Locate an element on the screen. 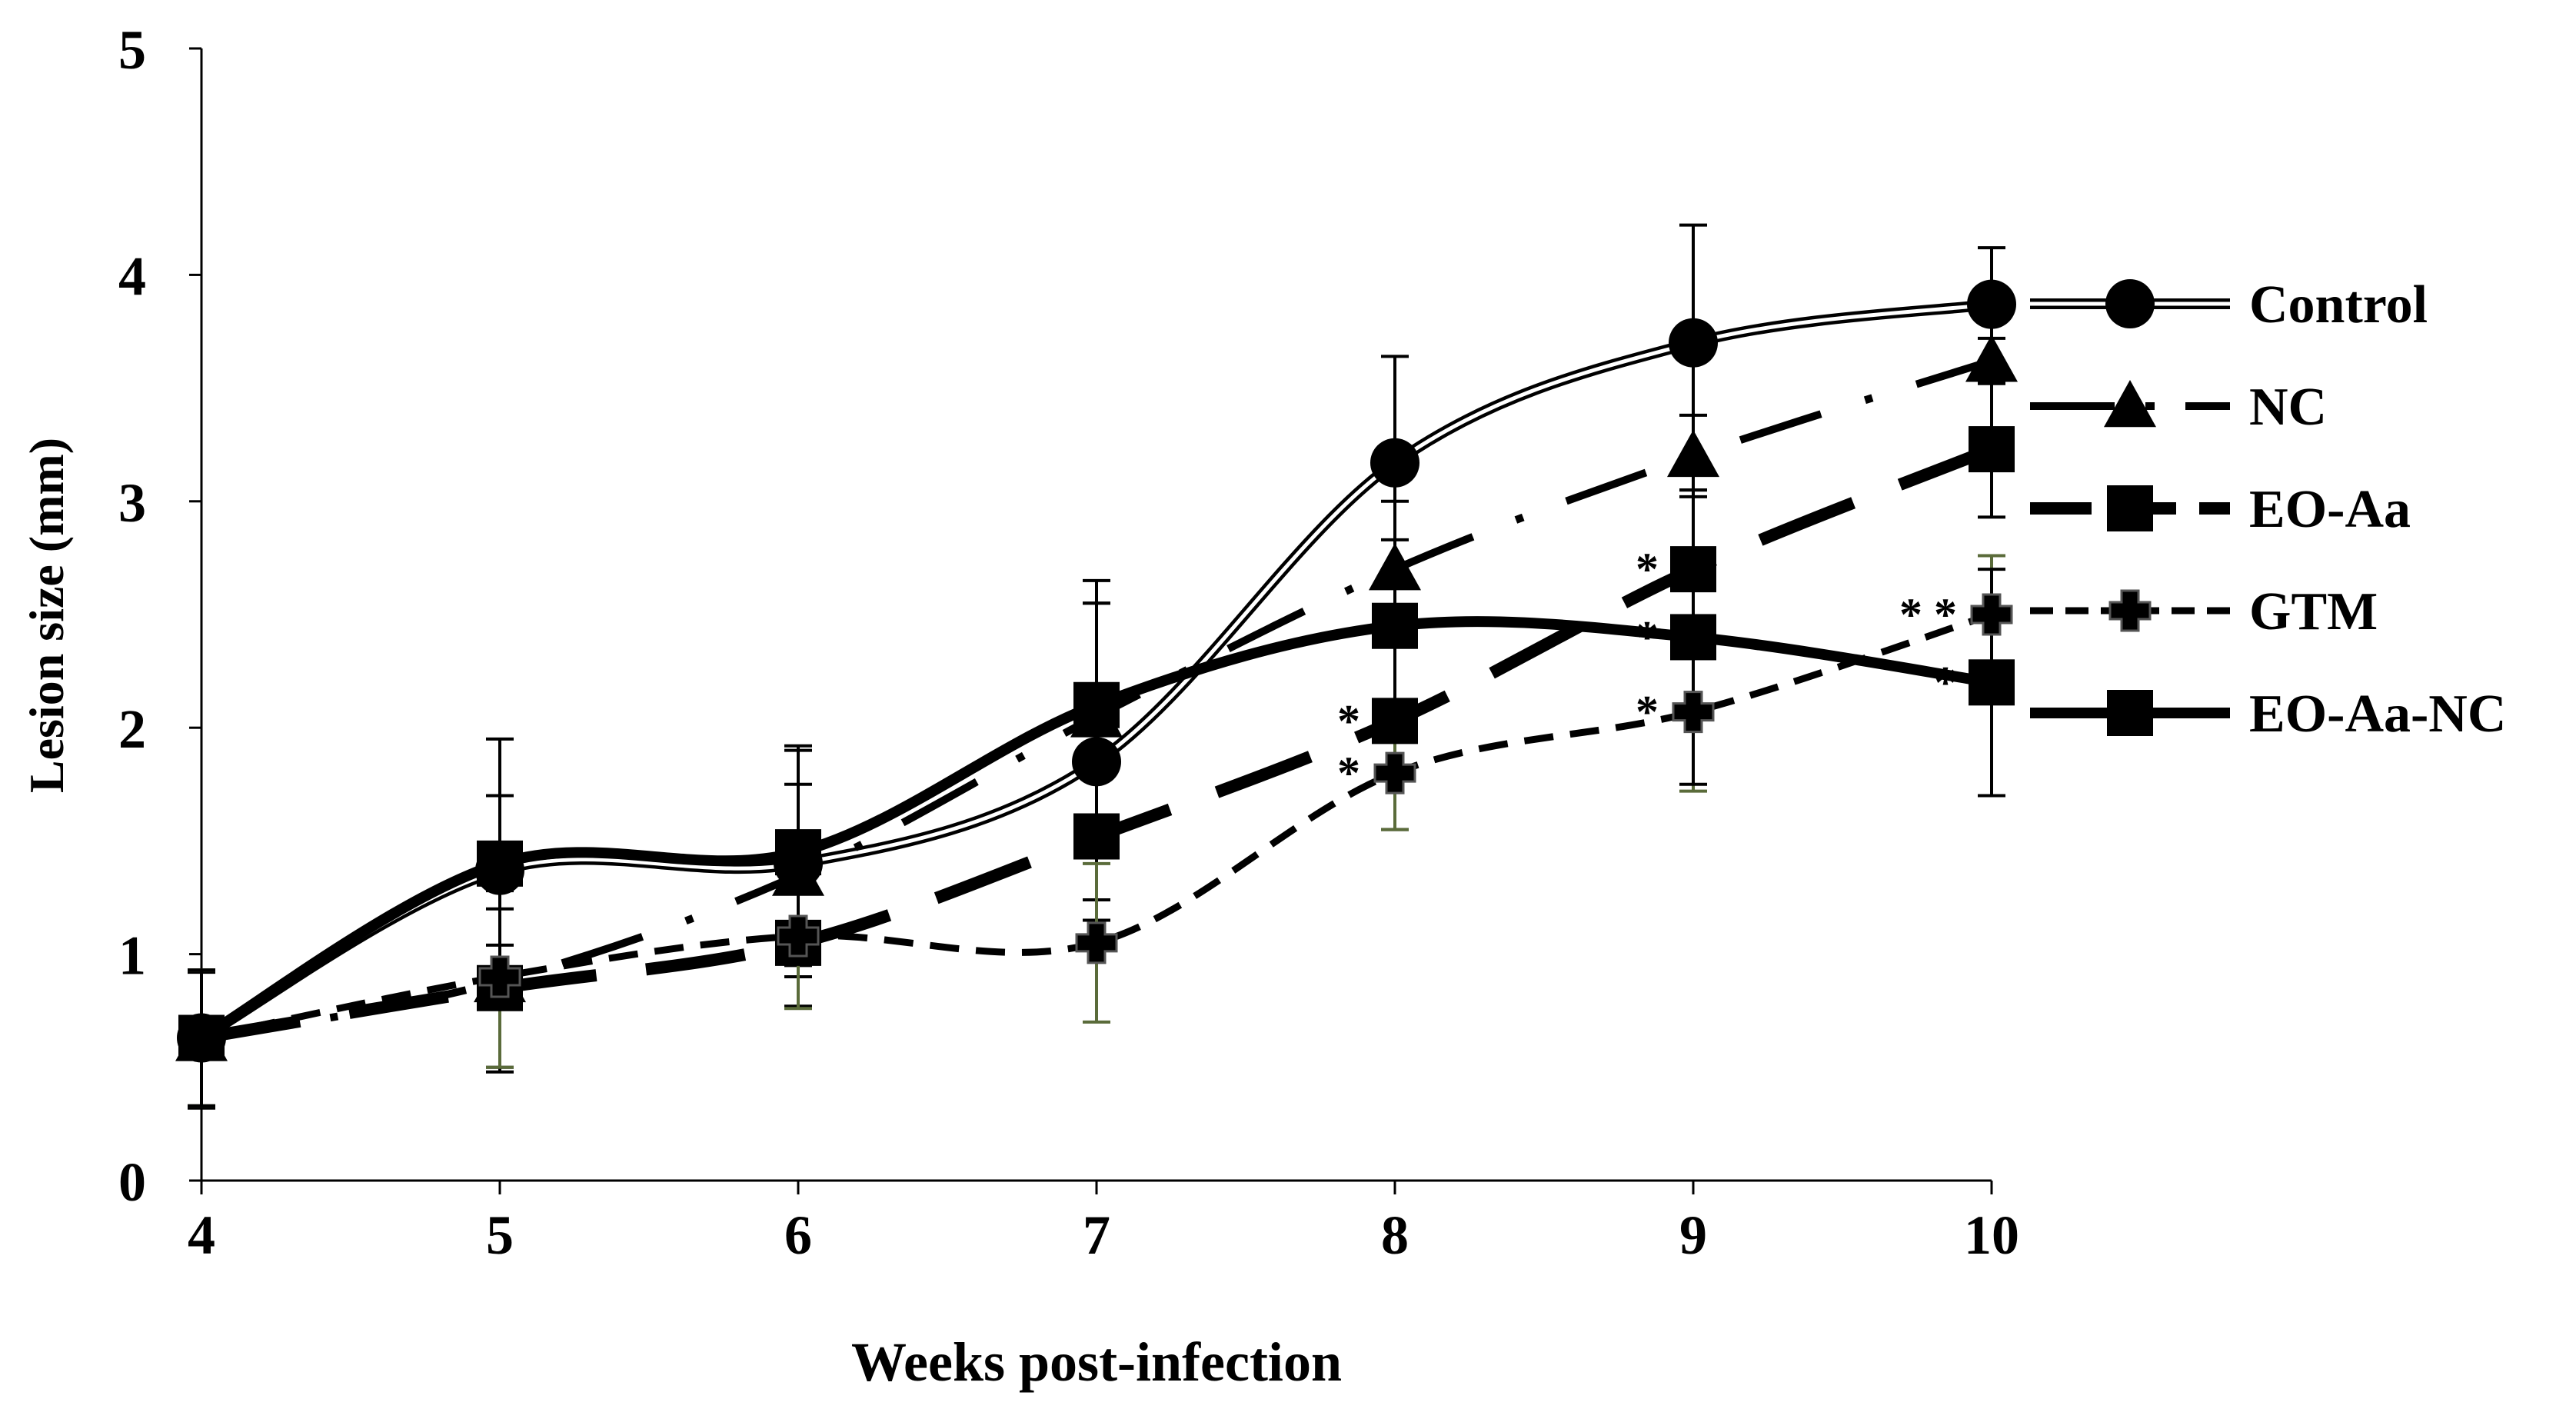 This screenshot has width=2576, height=1419. legend-marker-nc is located at coordinates (2130, 404).